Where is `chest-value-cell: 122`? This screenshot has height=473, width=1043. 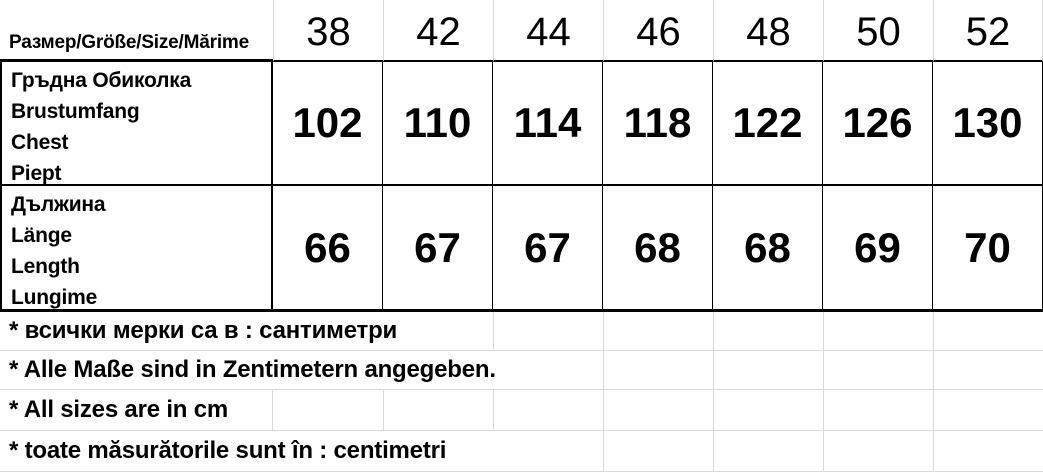
chest-value-cell: 122 is located at coordinates (768, 123).